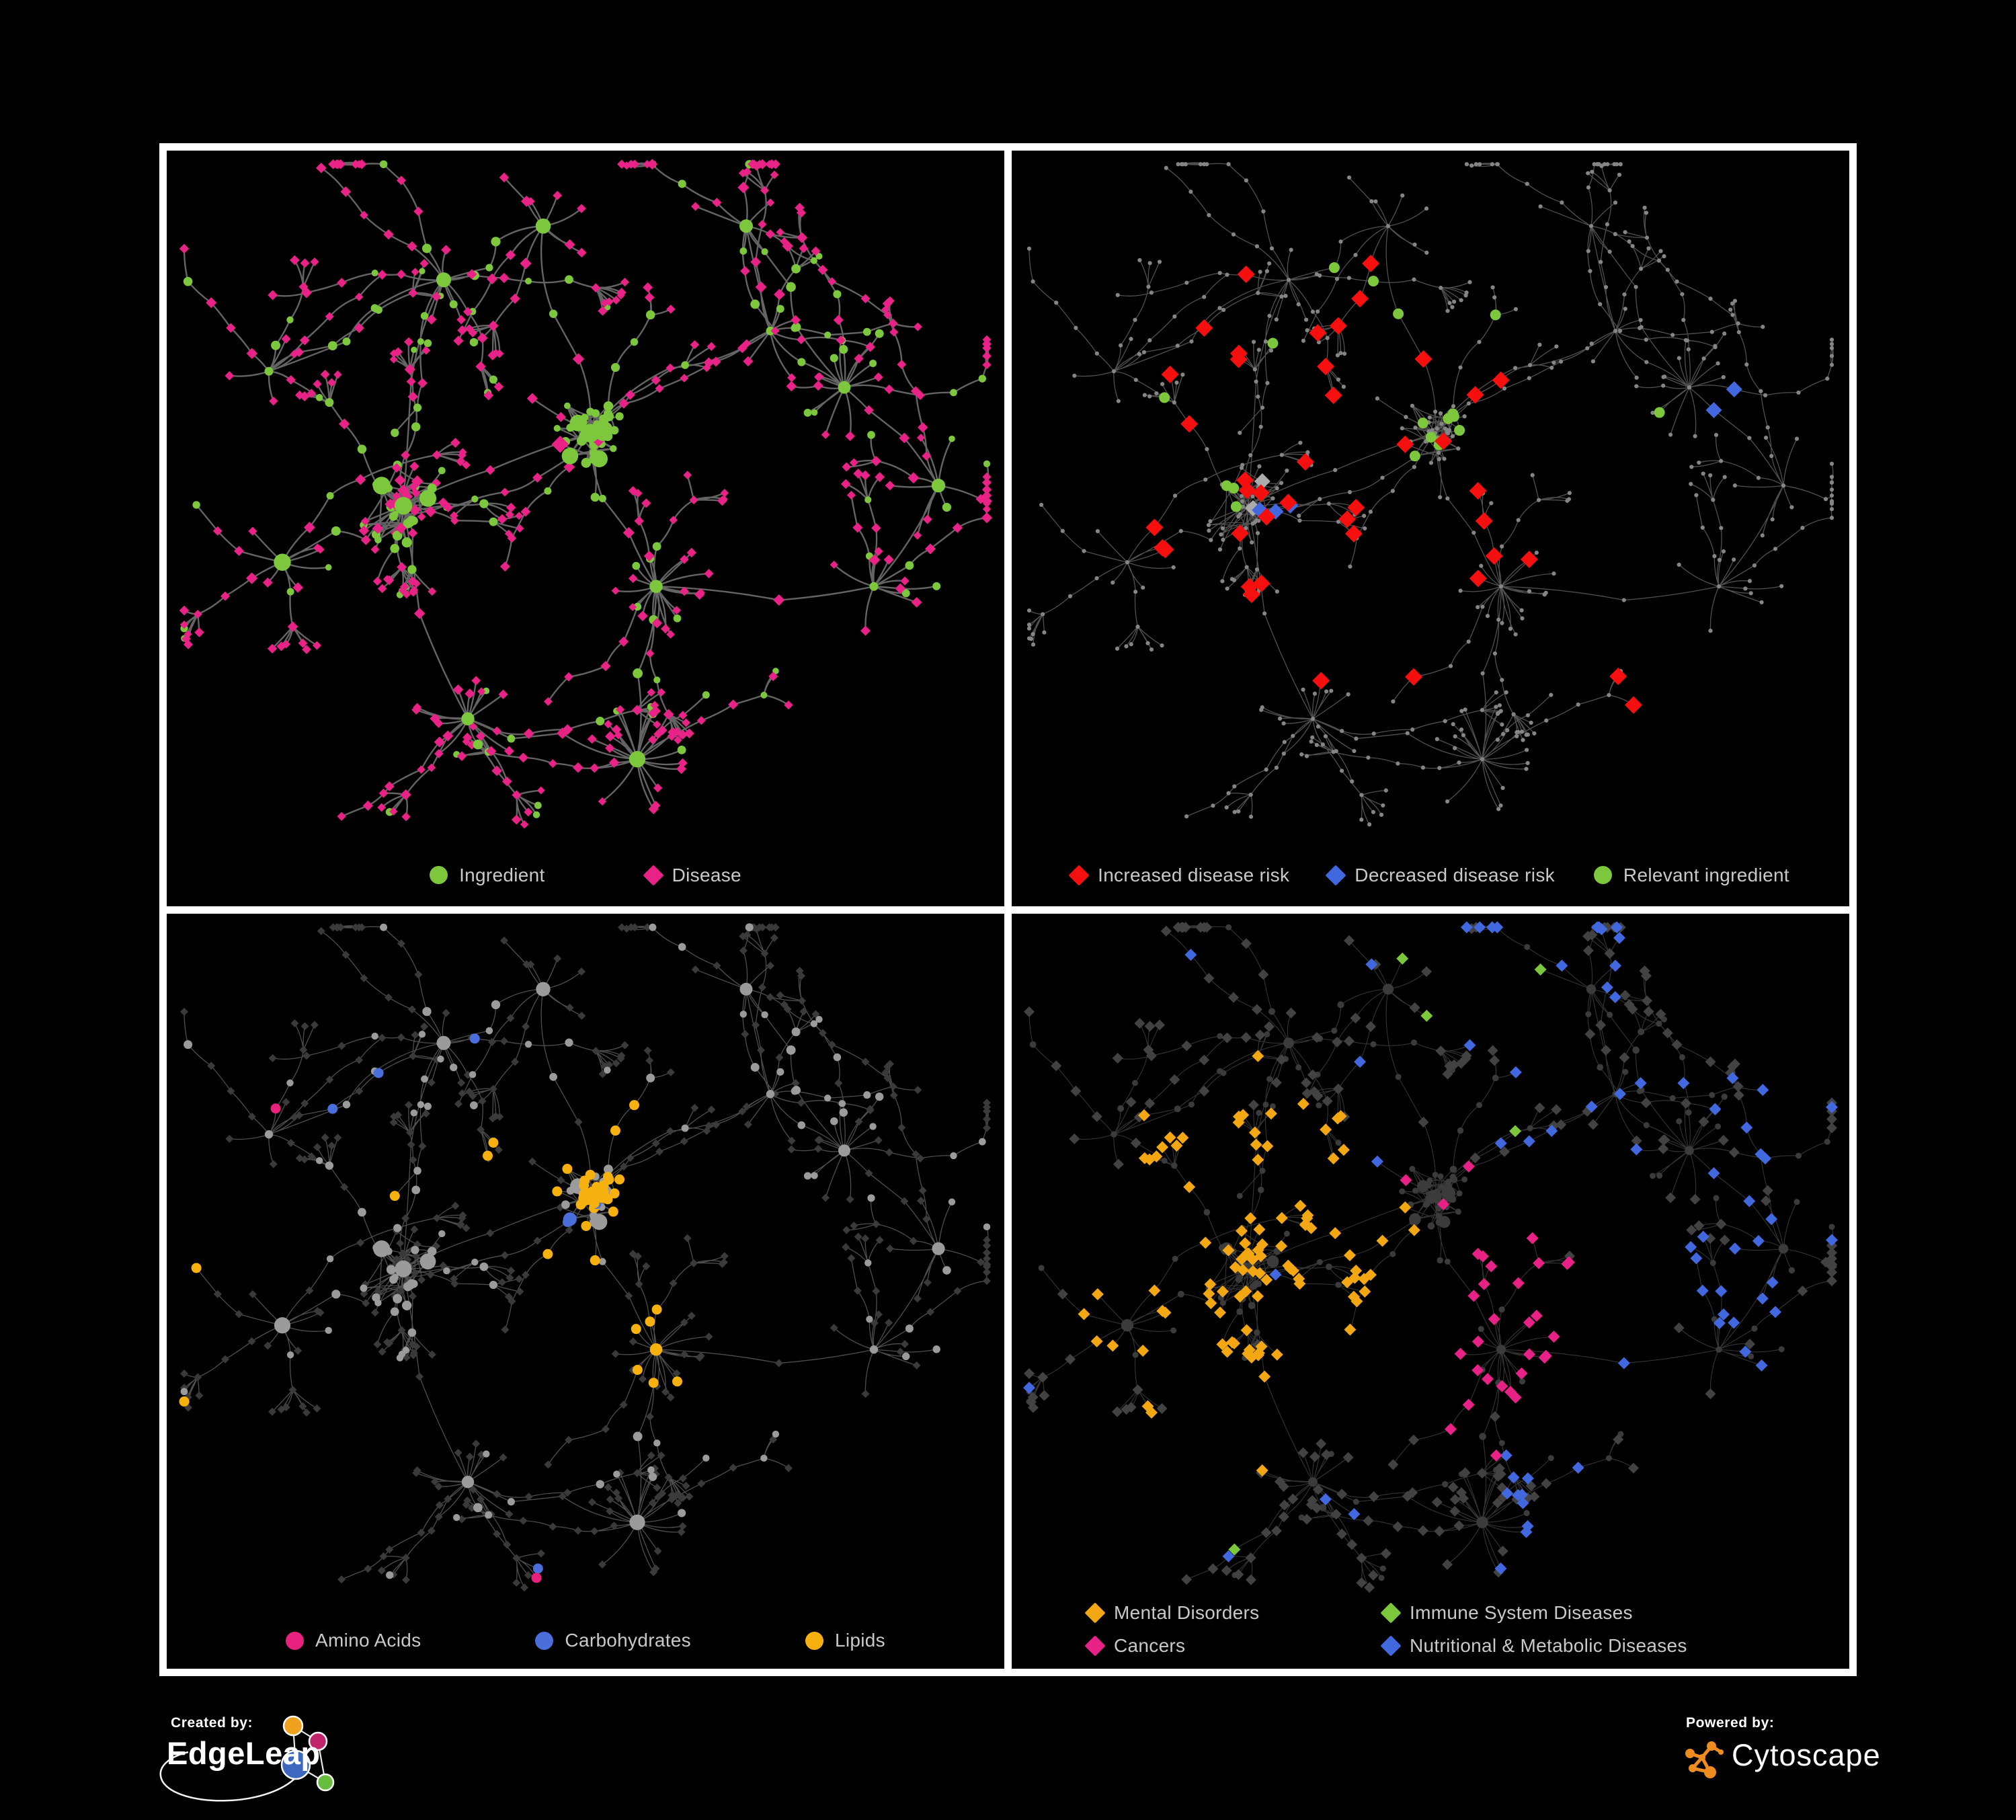 The image size is (2016, 1820). I want to click on ingredient-circle-icon, so click(439, 875).